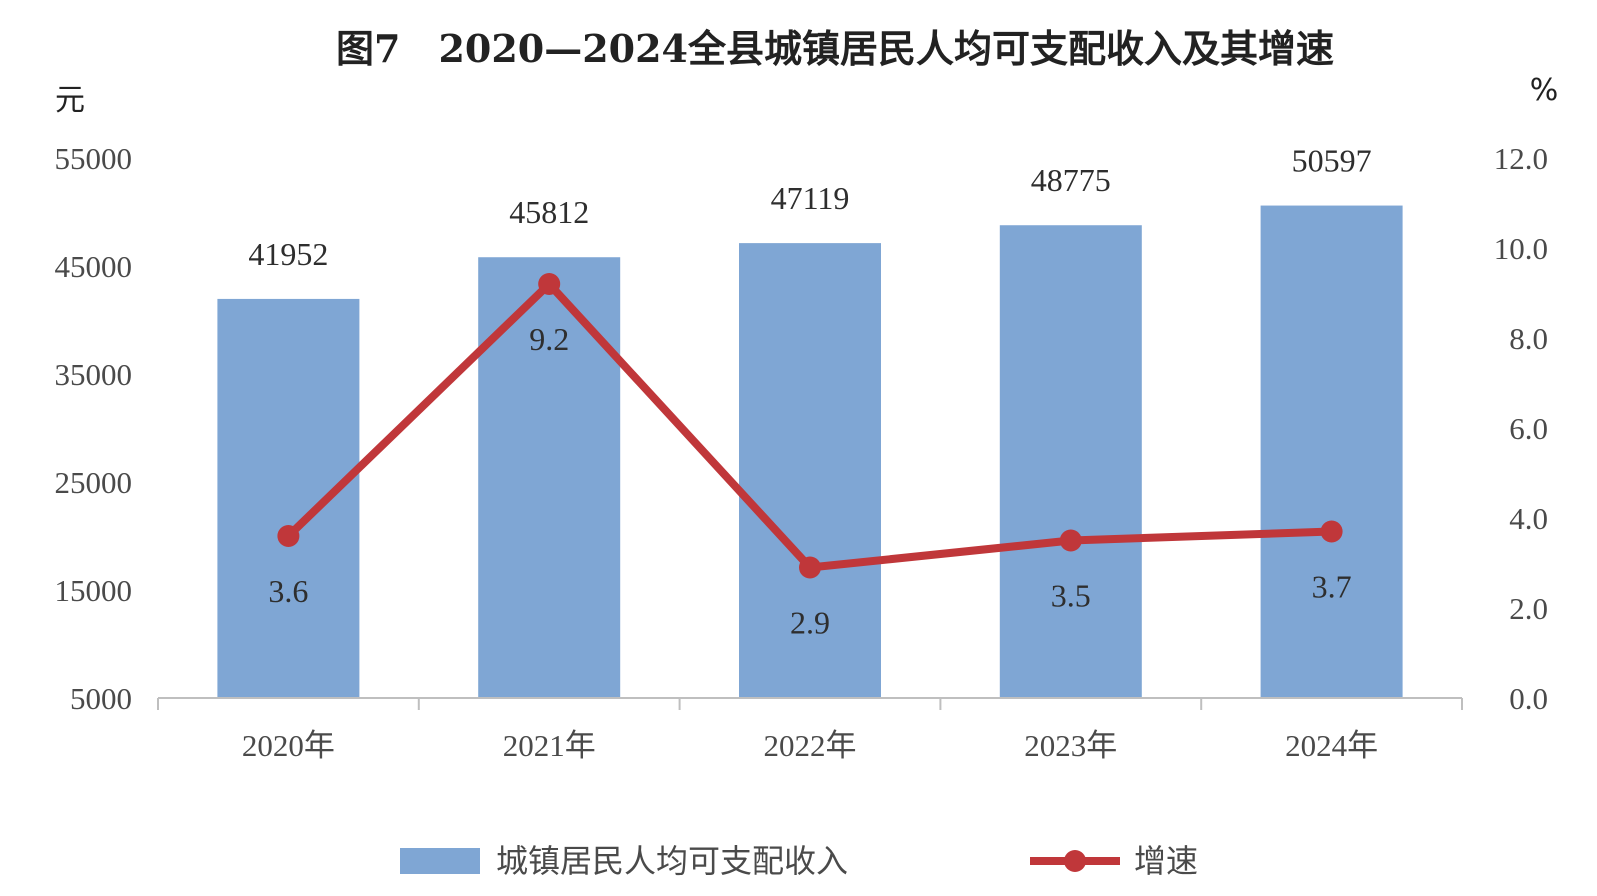 This screenshot has width=1597, height=896. I want to click on legend-label-income: 城镇居民人均可支配收入, so click(672, 861).